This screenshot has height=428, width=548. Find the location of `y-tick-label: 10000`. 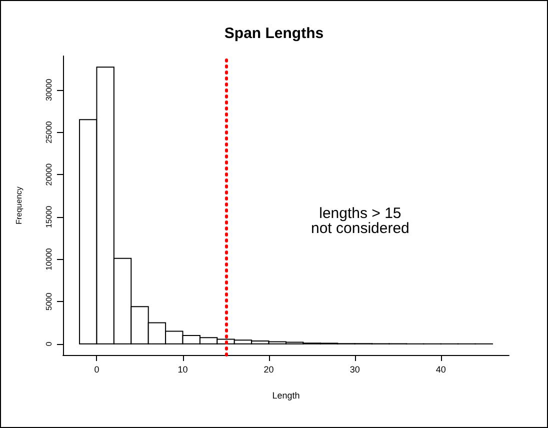

y-tick-label: 10000 is located at coordinates (49, 259).